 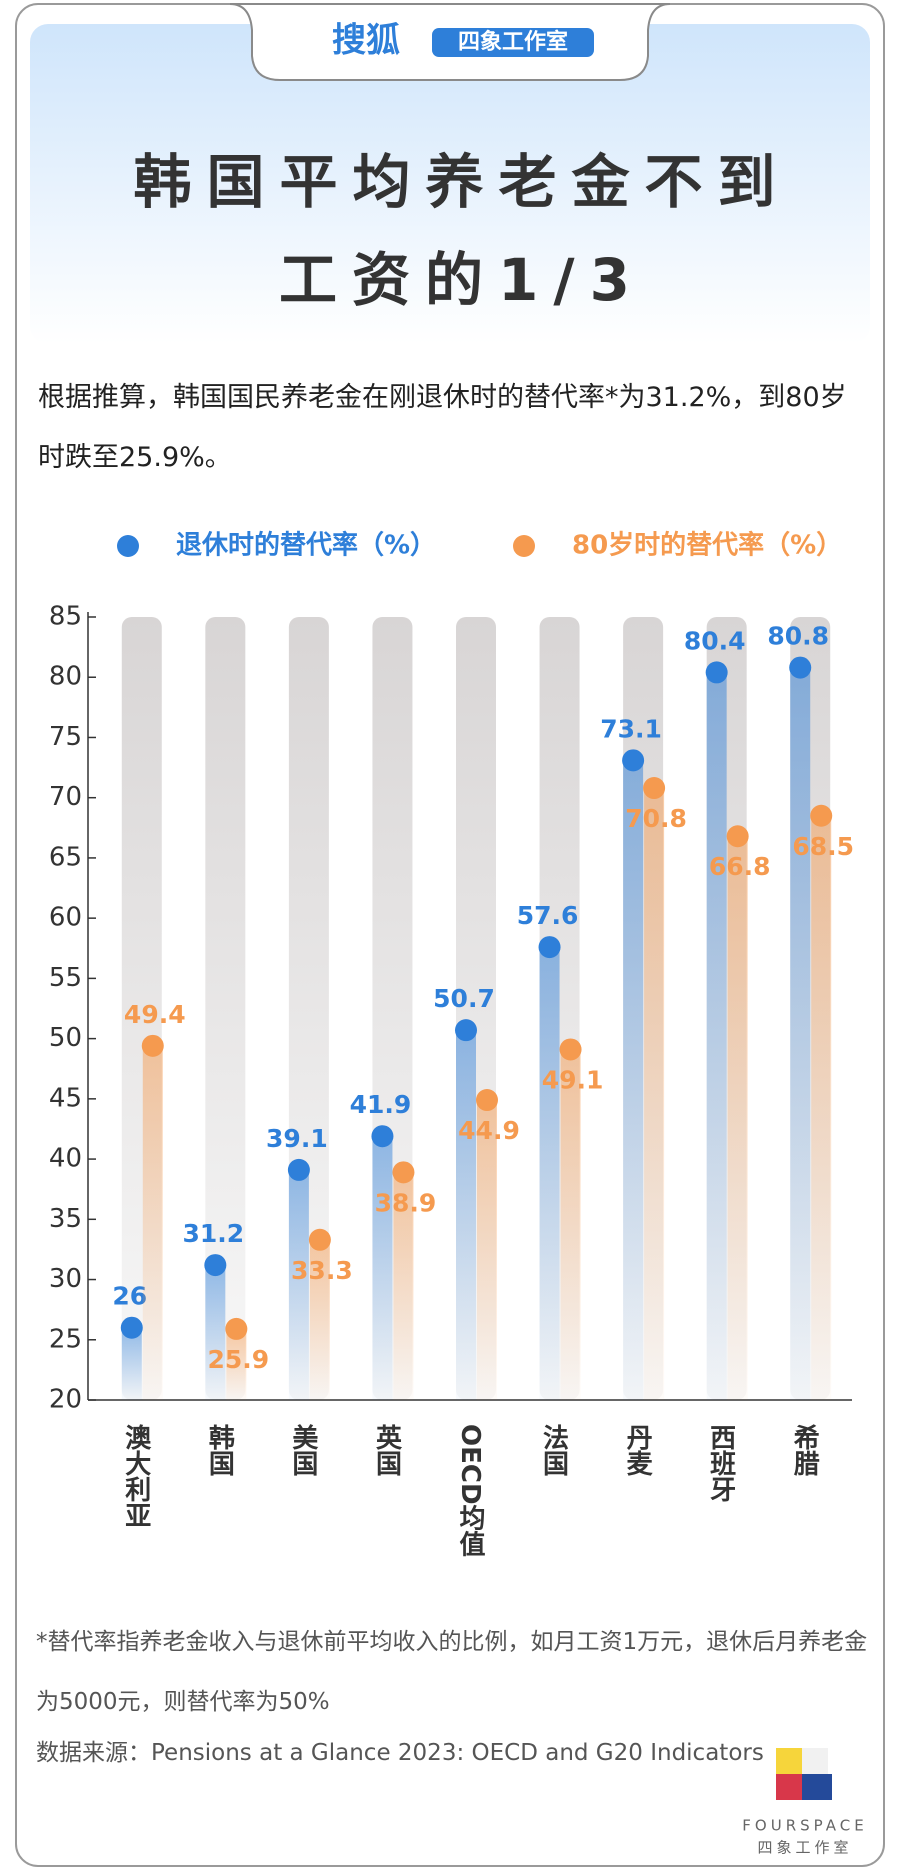 What do you see at coordinates (155, 1014) in the screenshot?
I see `data-label: 49.4` at bounding box center [155, 1014].